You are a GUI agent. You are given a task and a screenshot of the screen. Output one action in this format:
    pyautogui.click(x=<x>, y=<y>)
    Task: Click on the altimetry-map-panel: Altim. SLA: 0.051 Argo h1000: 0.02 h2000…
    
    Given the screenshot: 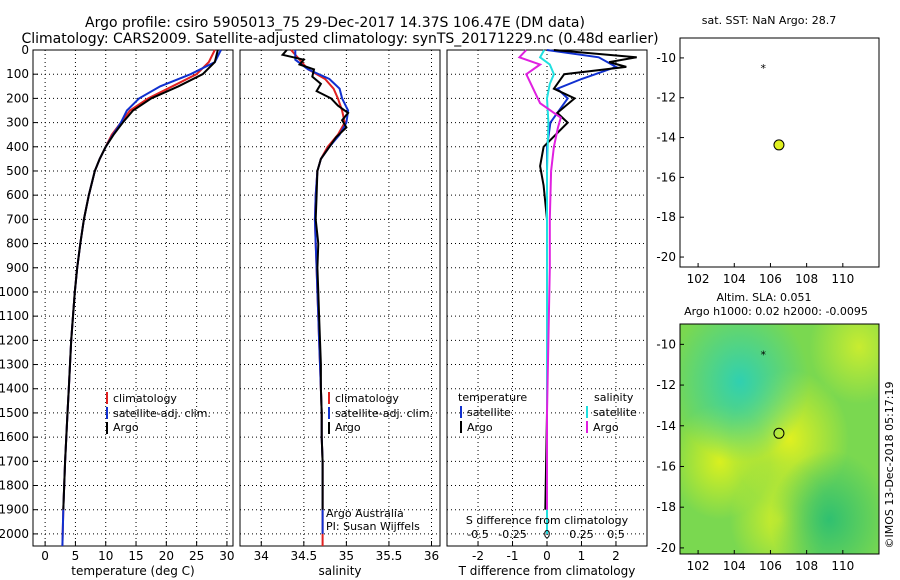 What is the action you would take?
    pyautogui.click(x=768, y=432)
    